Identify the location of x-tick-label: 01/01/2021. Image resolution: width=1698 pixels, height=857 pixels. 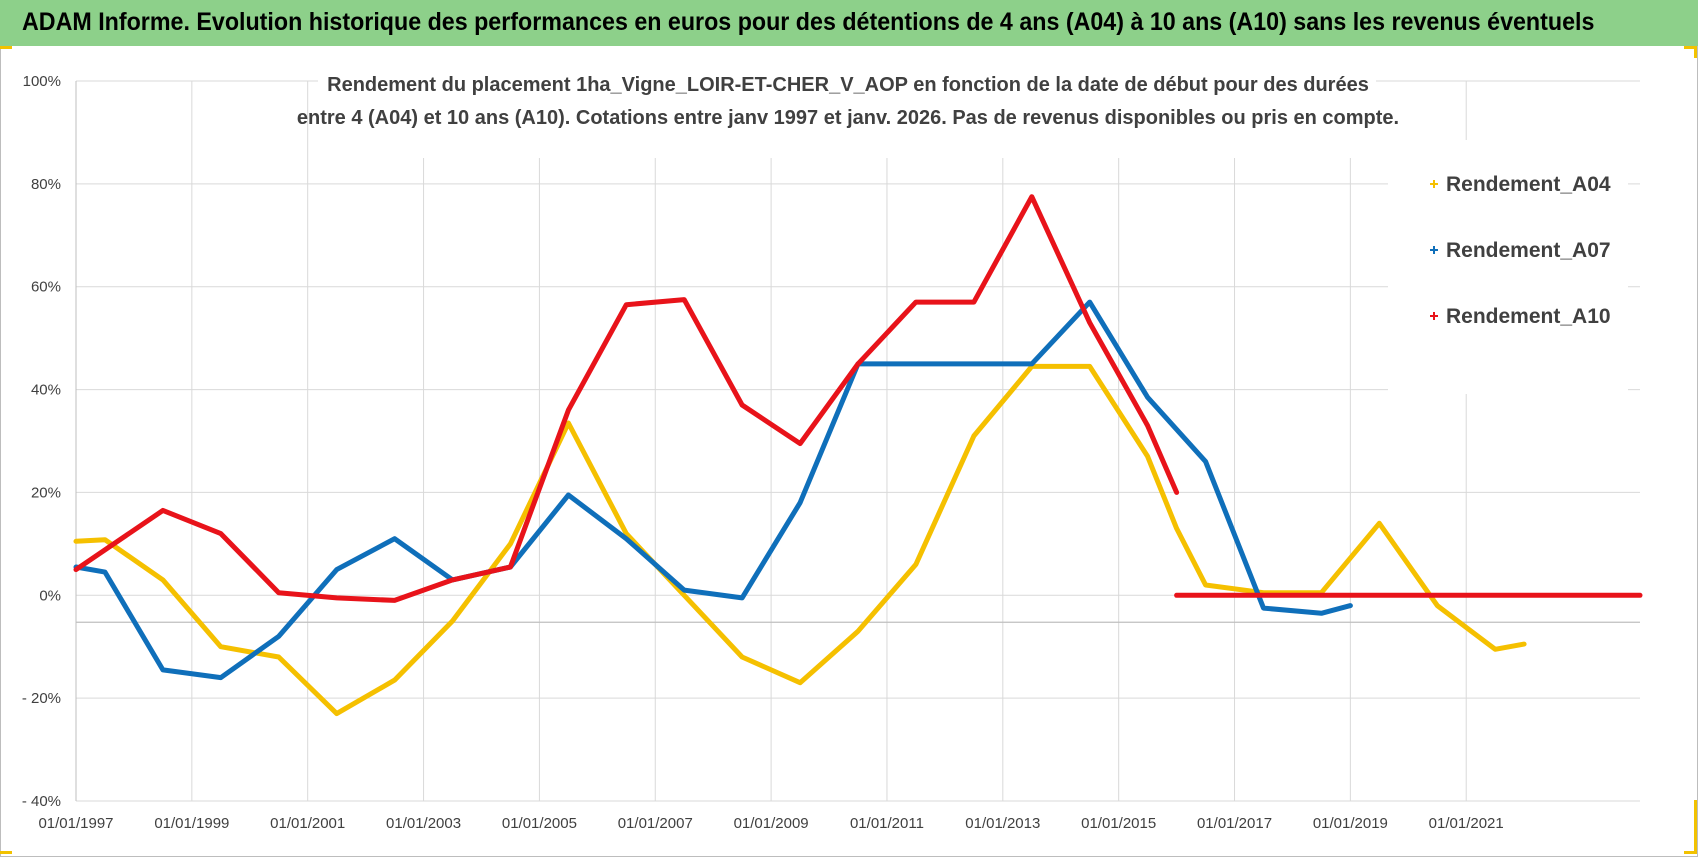
(1466, 823).